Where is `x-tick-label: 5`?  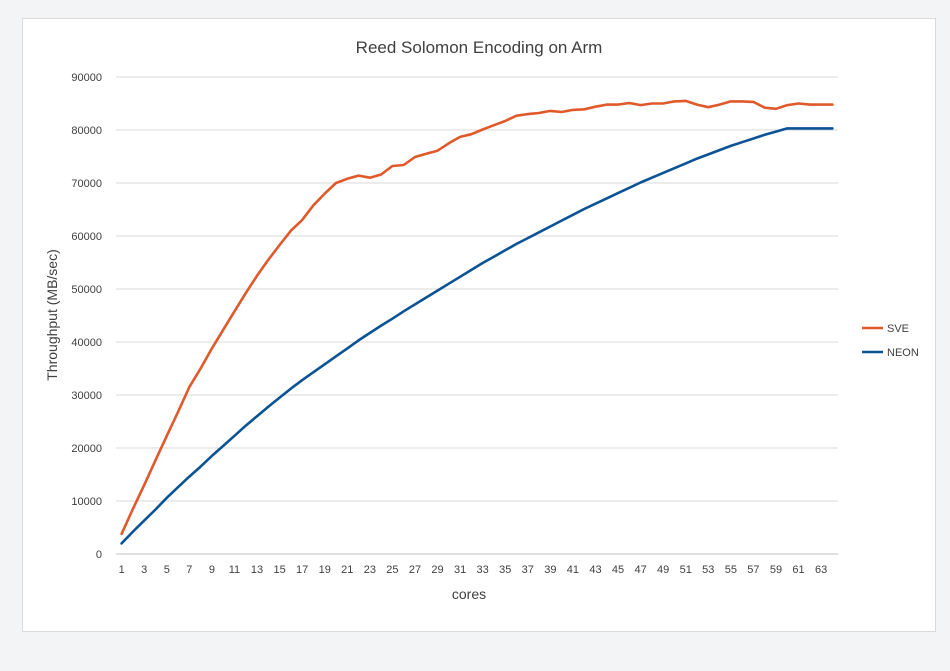
x-tick-label: 5 is located at coordinates (167, 570).